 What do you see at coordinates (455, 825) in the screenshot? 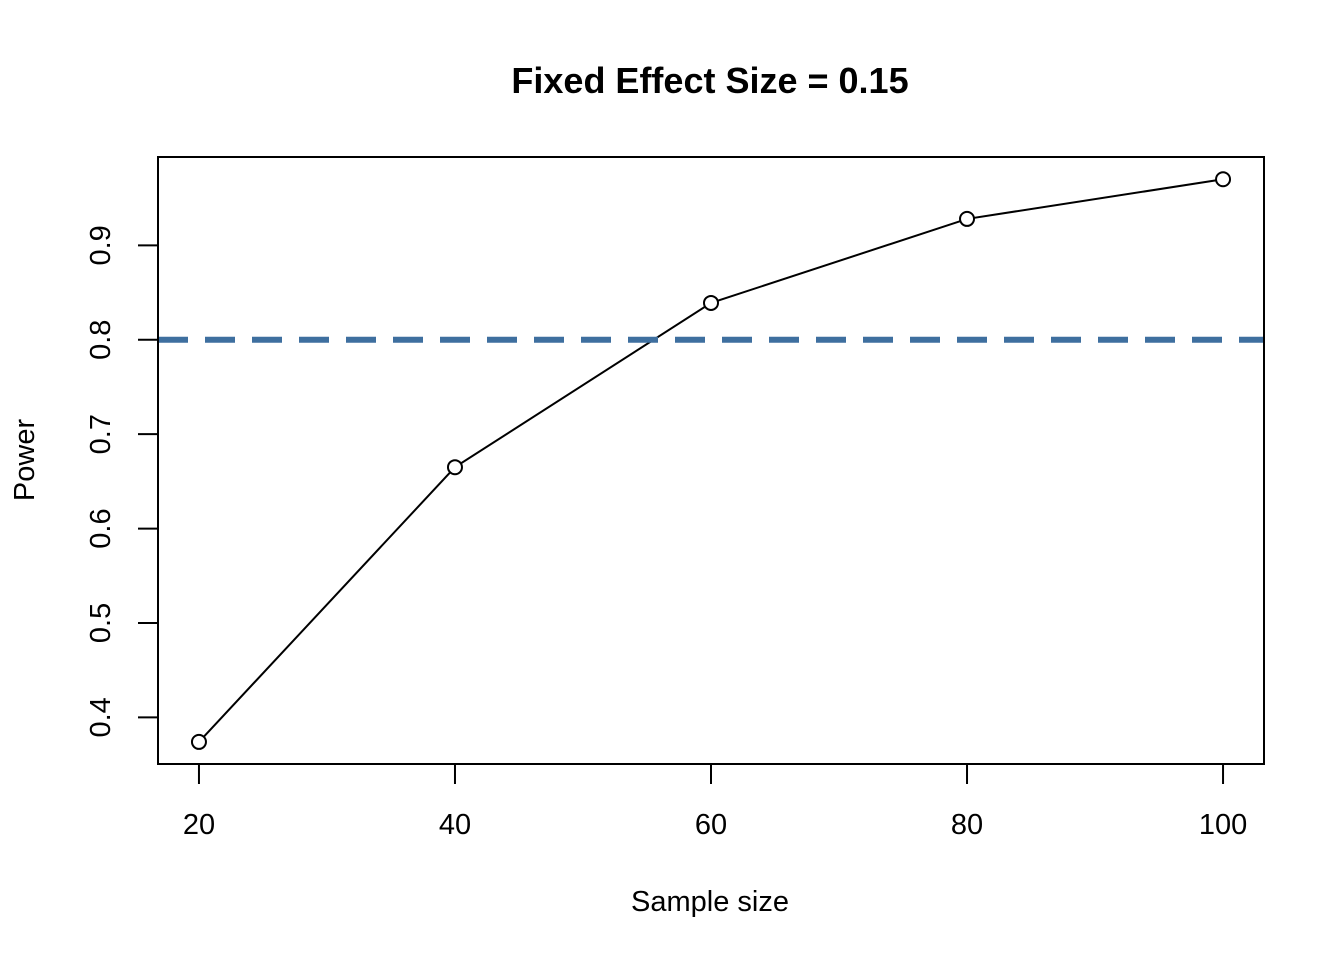
I see `x-tick-label: 40` at bounding box center [455, 825].